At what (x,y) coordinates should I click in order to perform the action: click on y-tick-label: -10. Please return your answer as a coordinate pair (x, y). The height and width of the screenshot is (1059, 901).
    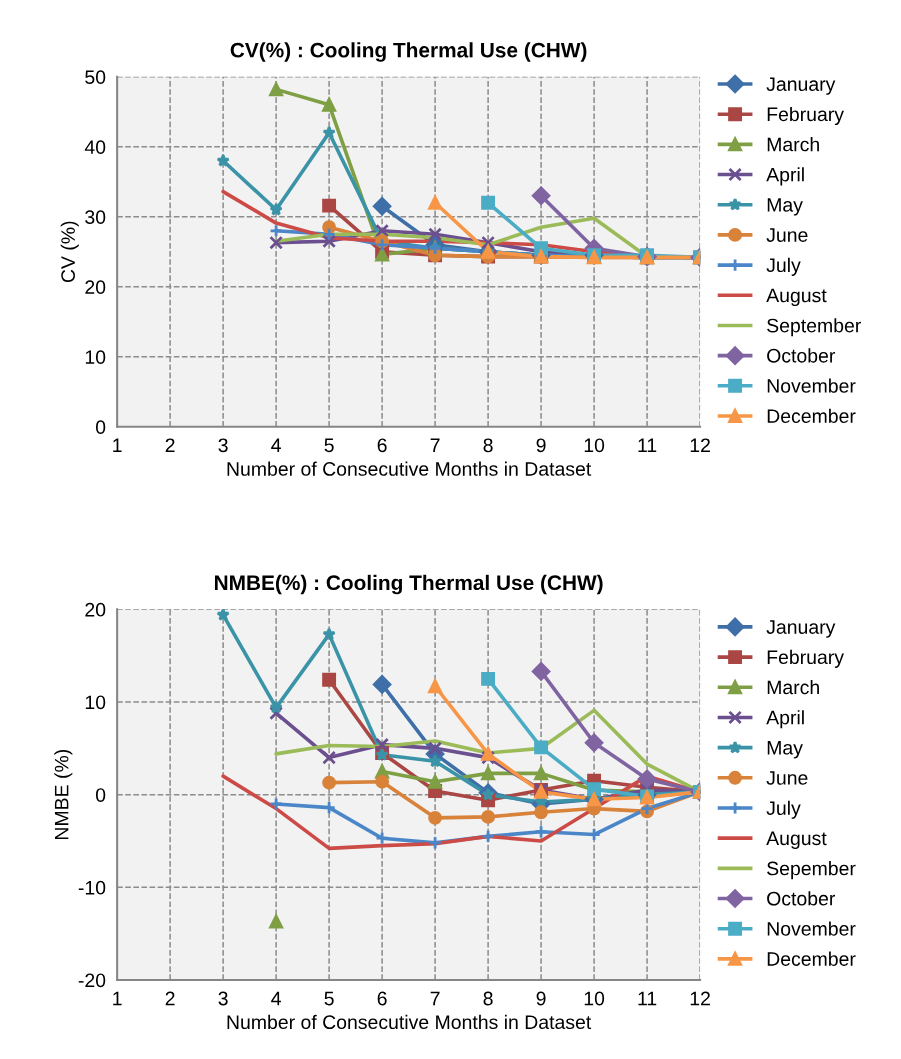
    Looking at the image, I should click on (92, 887).